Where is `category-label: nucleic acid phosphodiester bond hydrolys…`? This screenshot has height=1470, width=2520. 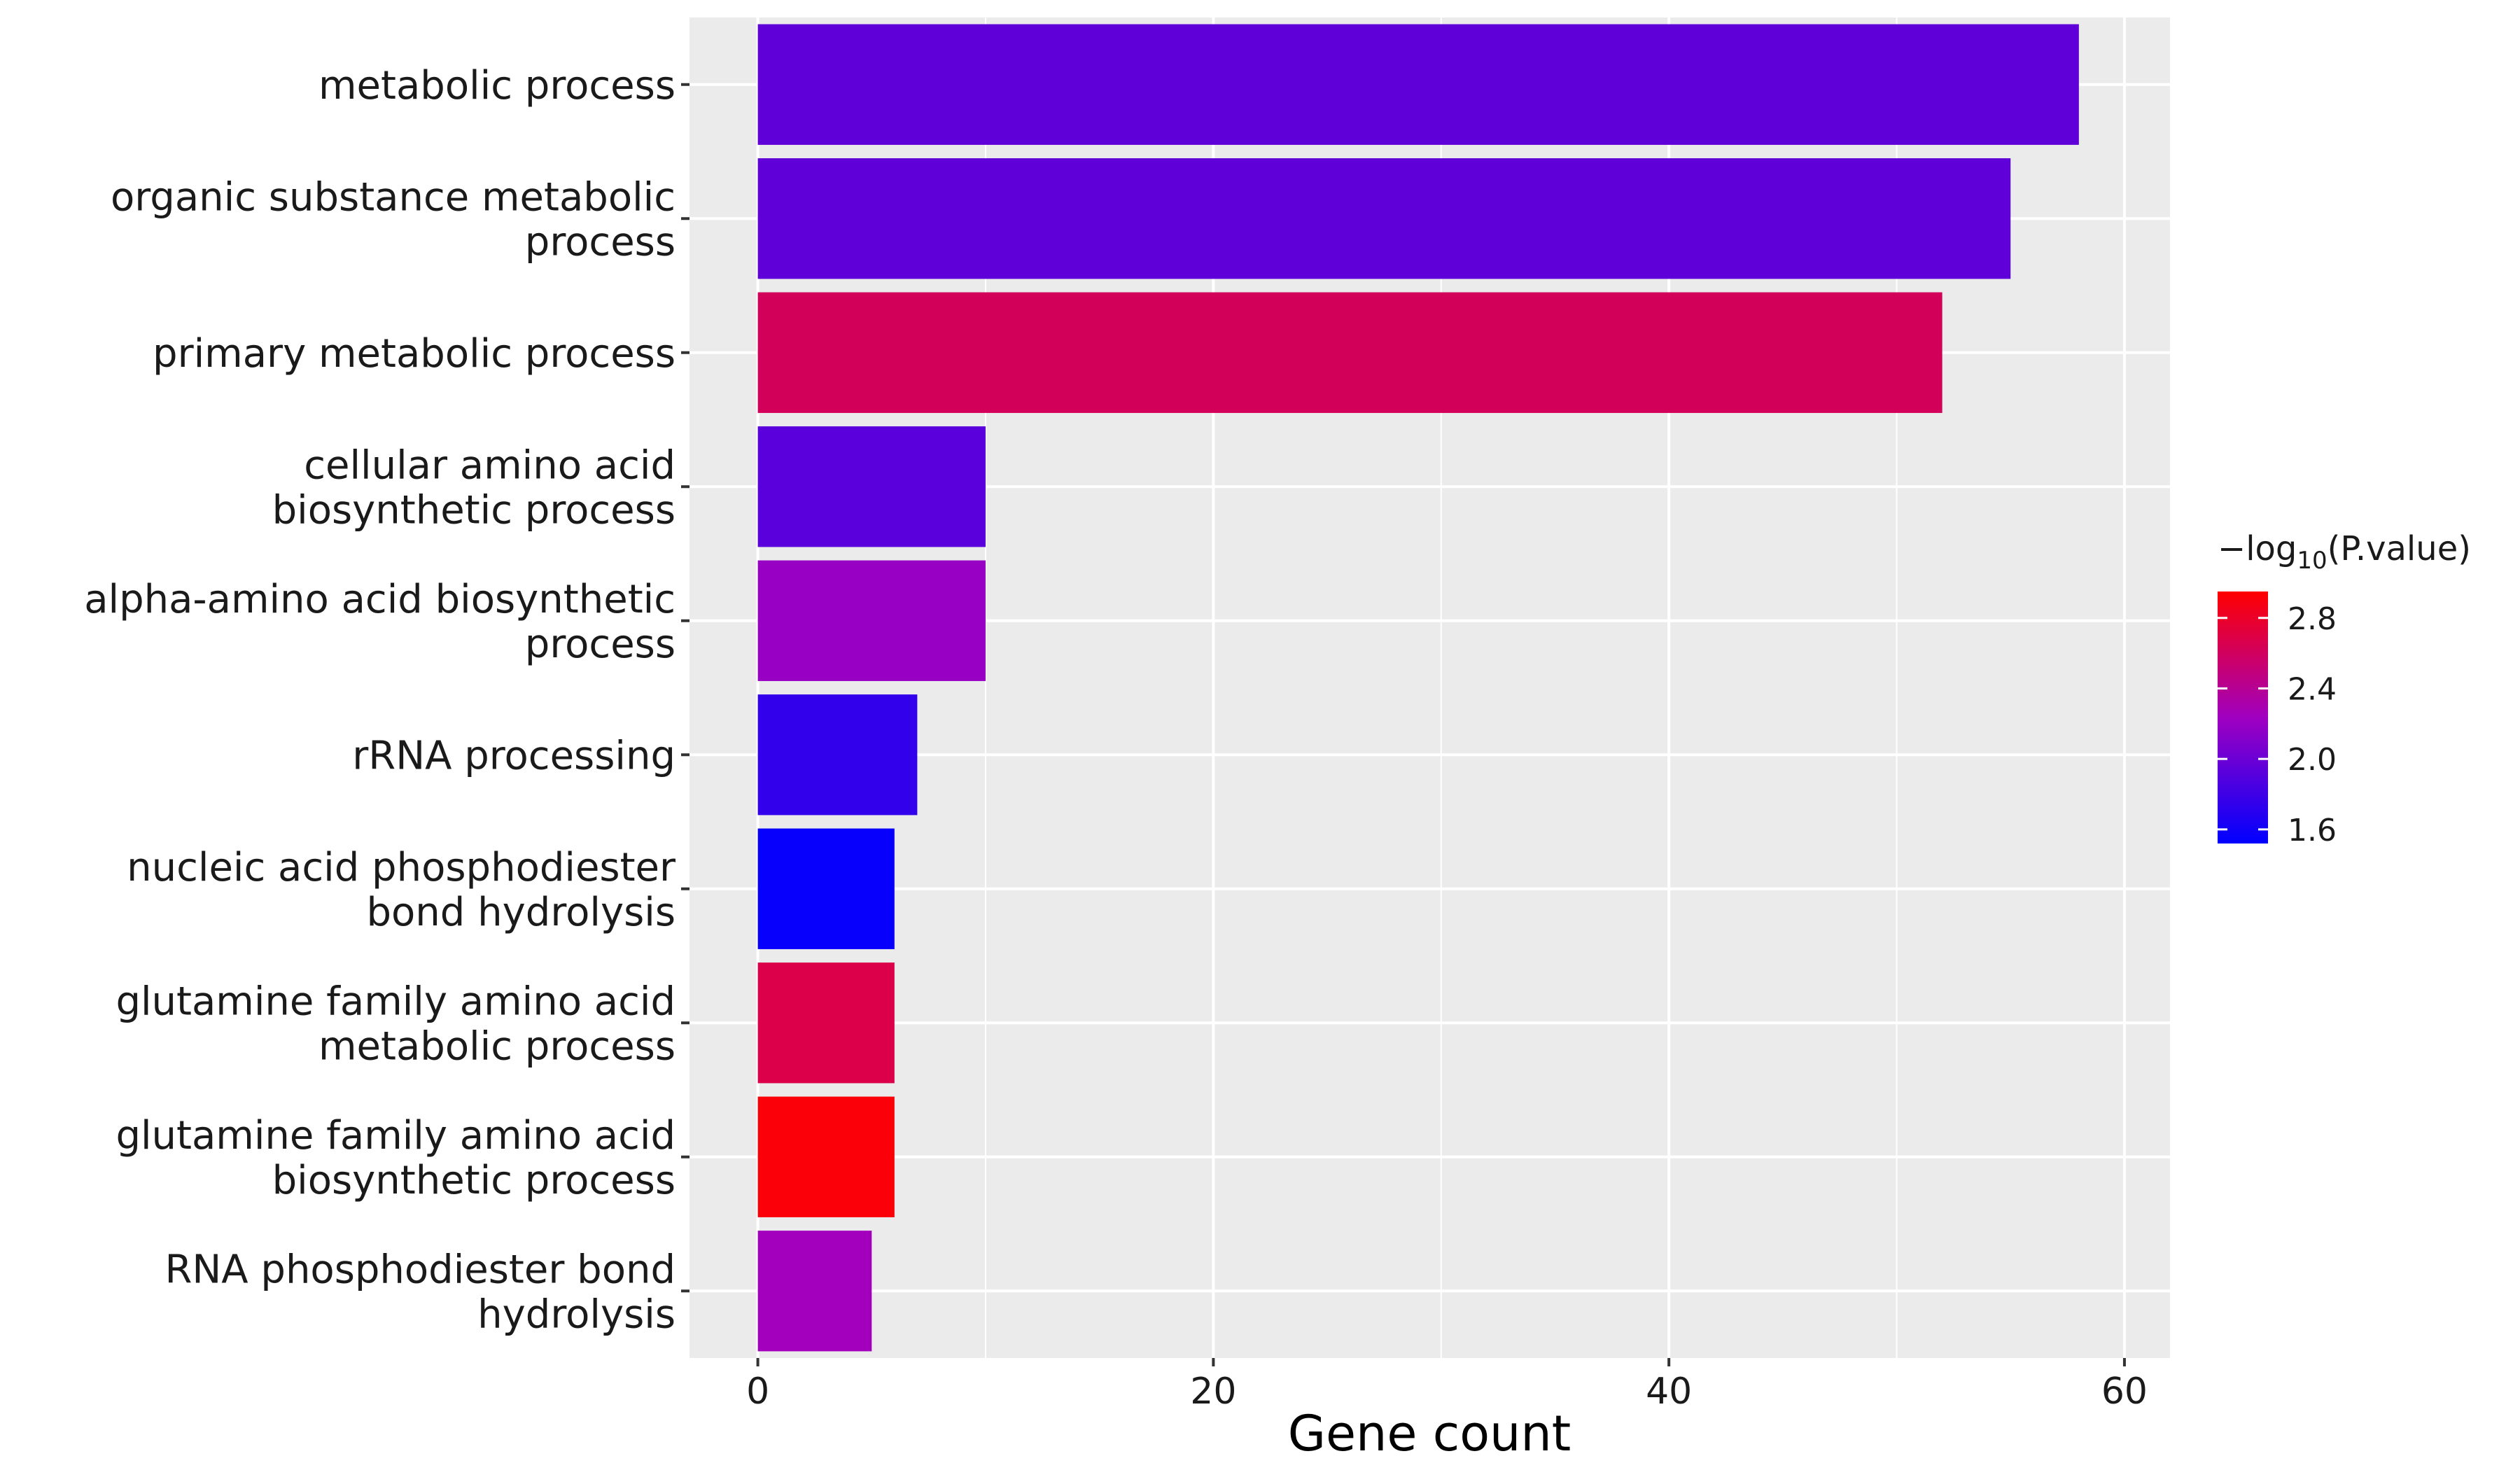 category-label: nucleic acid phosphodiester bond hydrolys… is located at coordinates (401, 890).